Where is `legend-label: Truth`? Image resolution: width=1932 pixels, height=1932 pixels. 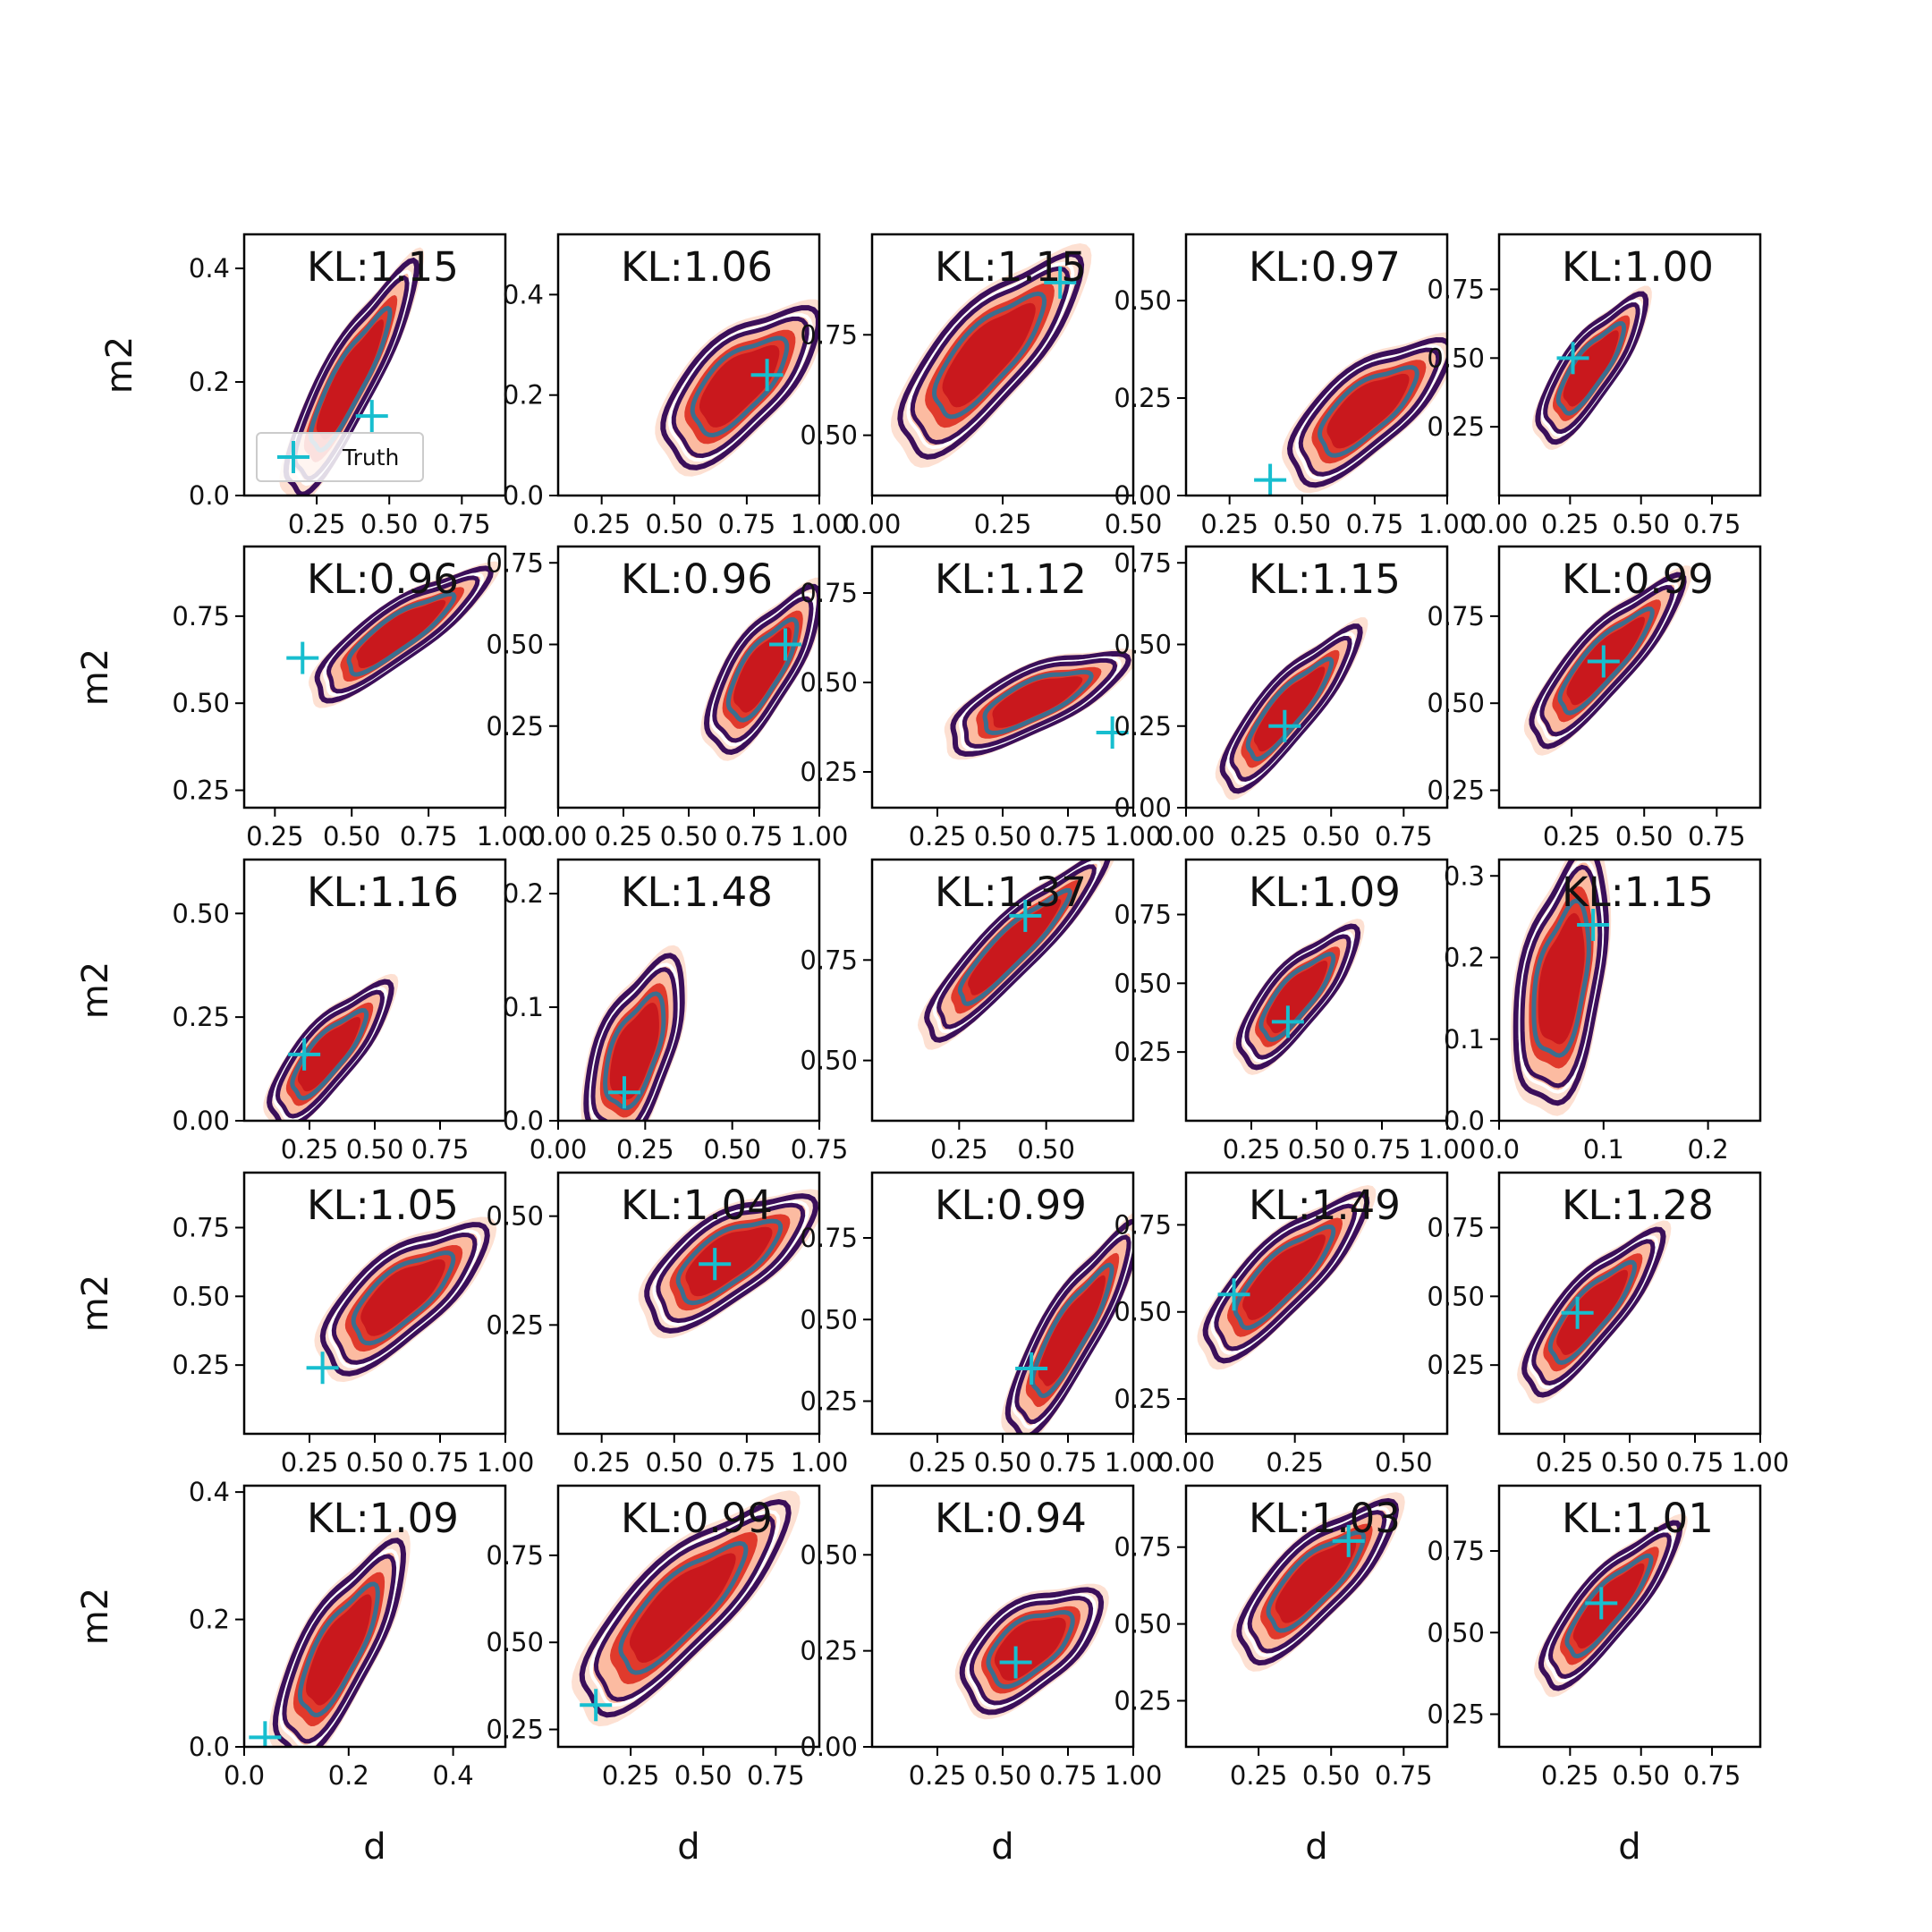 legend-label: Truth is located at coordinates (370, 457).